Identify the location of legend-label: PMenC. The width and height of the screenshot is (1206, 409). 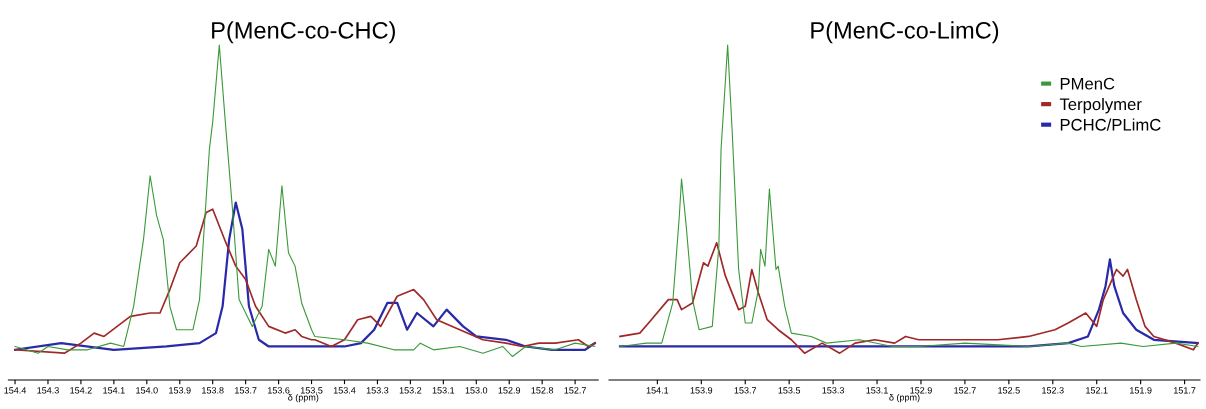
(1087, 83).